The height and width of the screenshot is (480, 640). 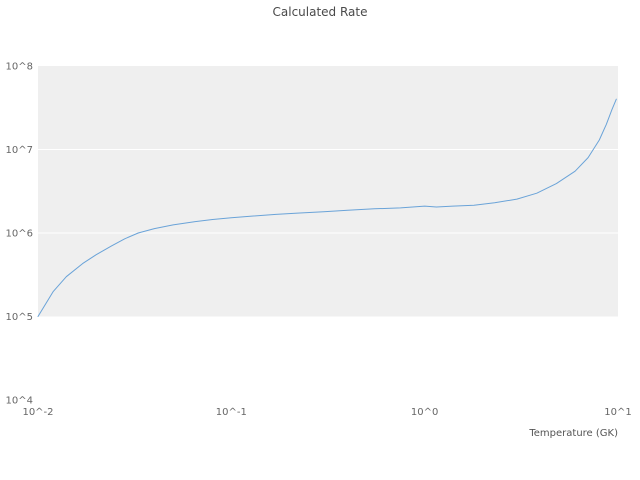 What do you see at coordinates (19, 150) in the screenshot?
I see `y-tick-label: 10^7` at bounding box center [19, 150].